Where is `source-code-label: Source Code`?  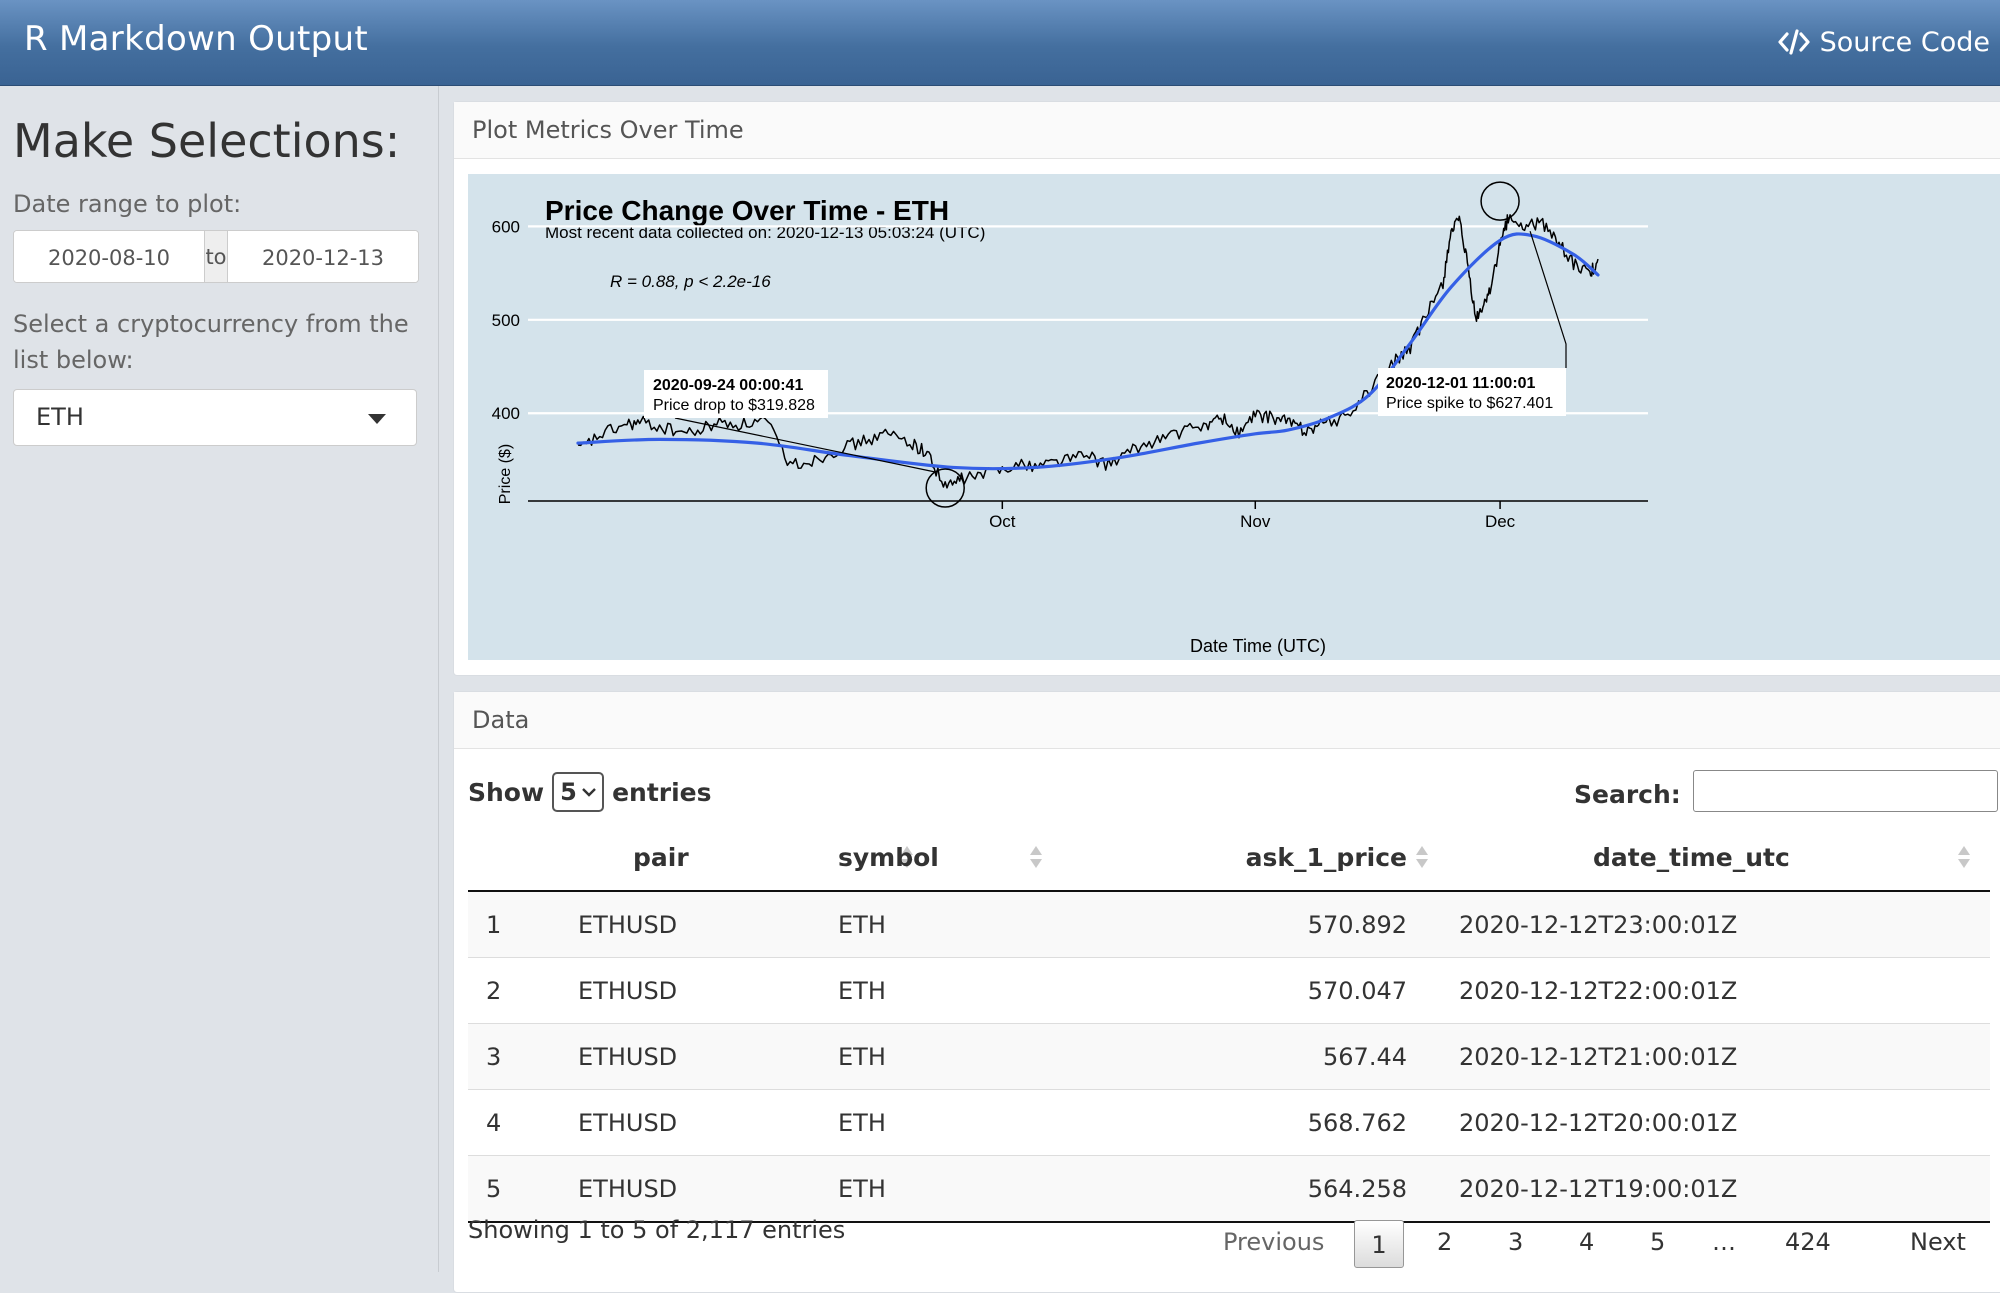 source-code-label: Source Code is located at coordinates (1904, 42).